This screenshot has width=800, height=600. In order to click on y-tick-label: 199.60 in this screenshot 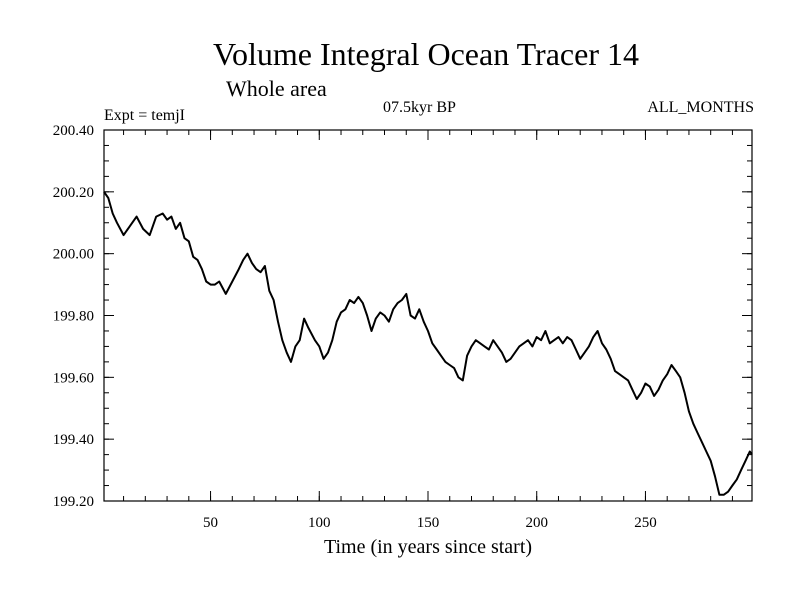, I will do `click(73, 378)`.